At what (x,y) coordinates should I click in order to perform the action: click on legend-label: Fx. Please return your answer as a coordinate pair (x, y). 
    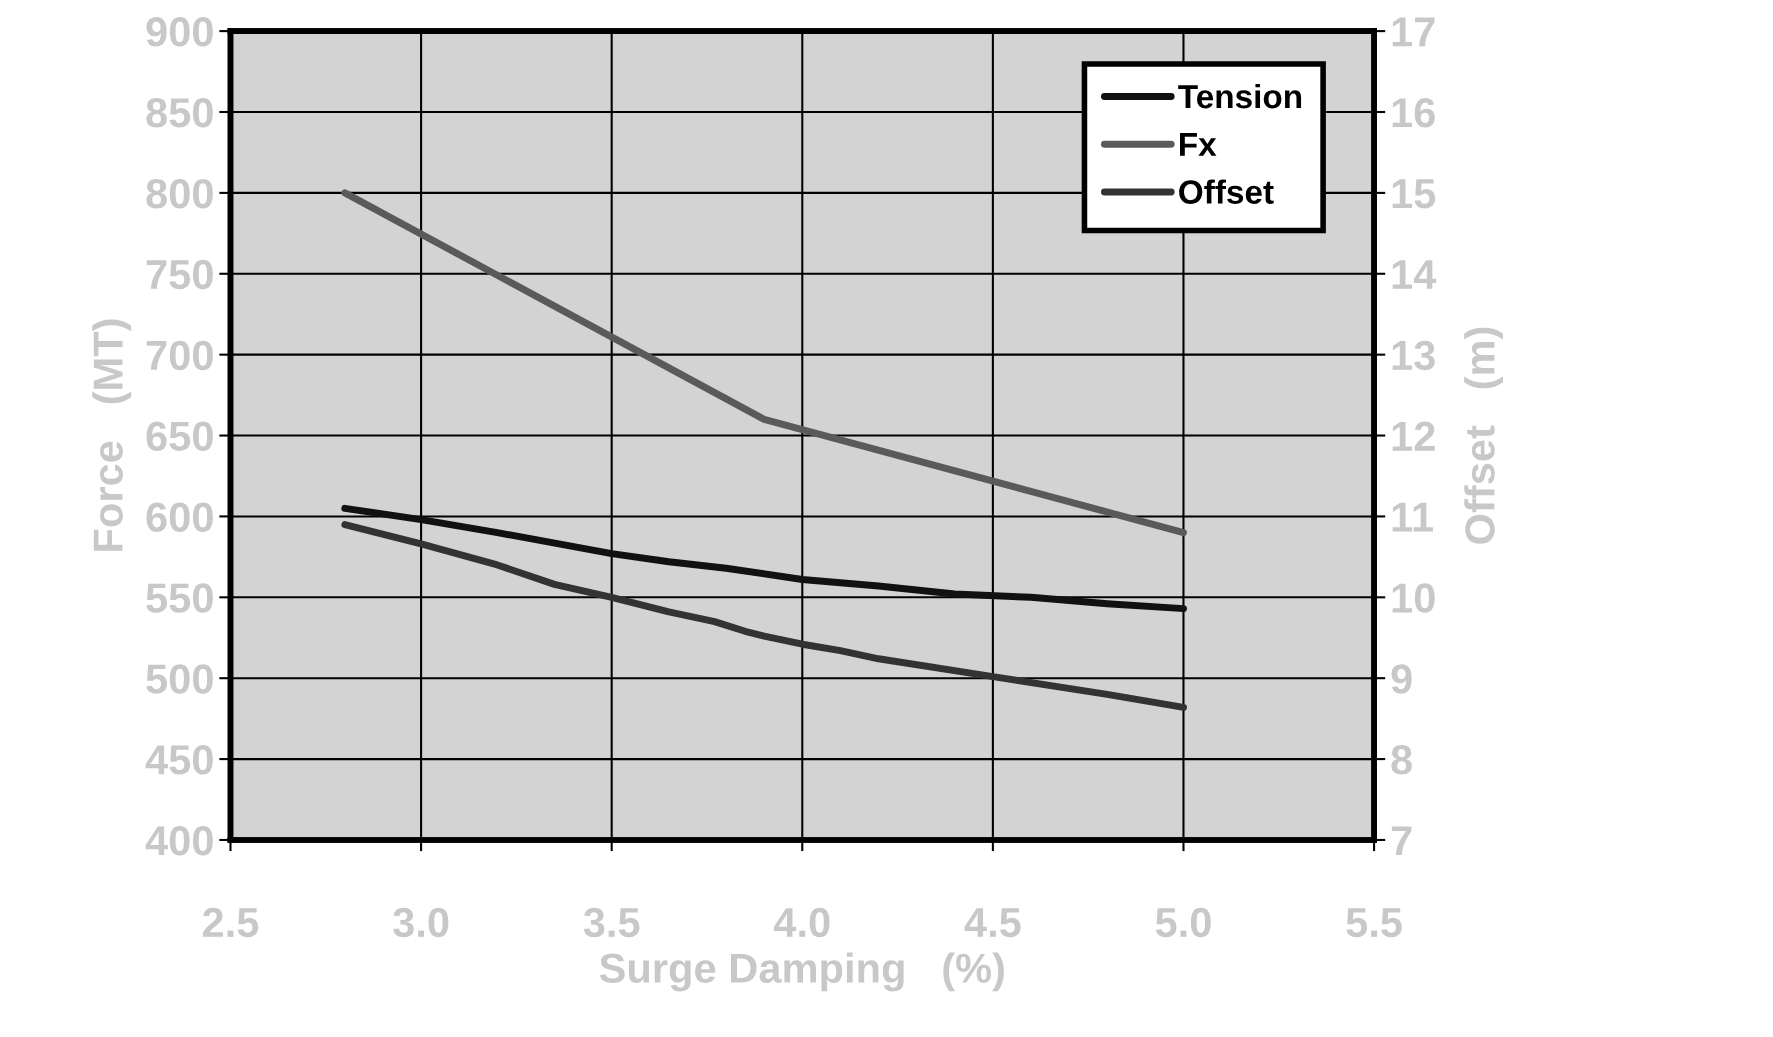
    Looking at the image, I should click on (1198, 144).